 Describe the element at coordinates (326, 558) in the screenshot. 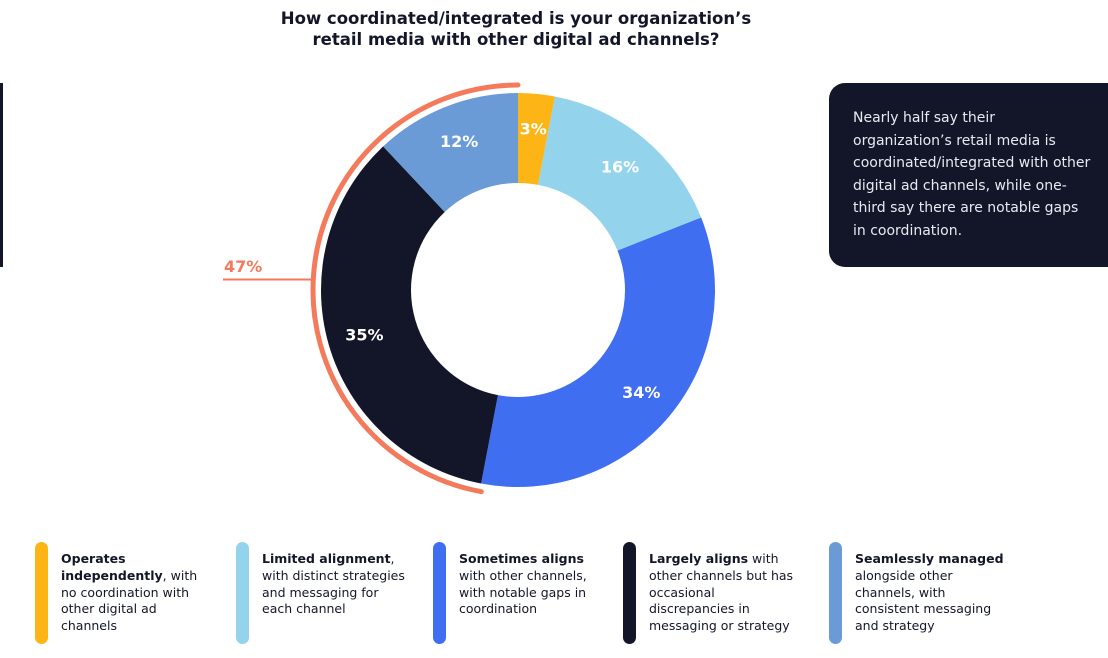

I see `legend-label-bold: Limited alignment` at that location.